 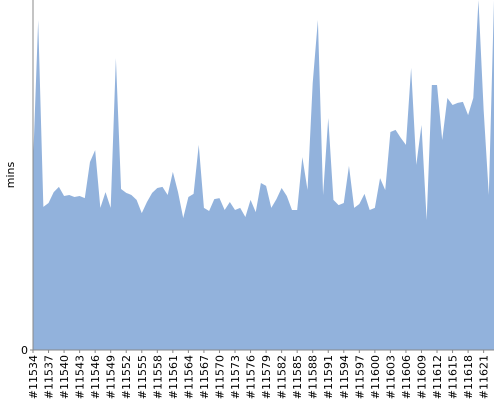 I want to click on x-tick-label: #11579, so click(x=266, y=377).